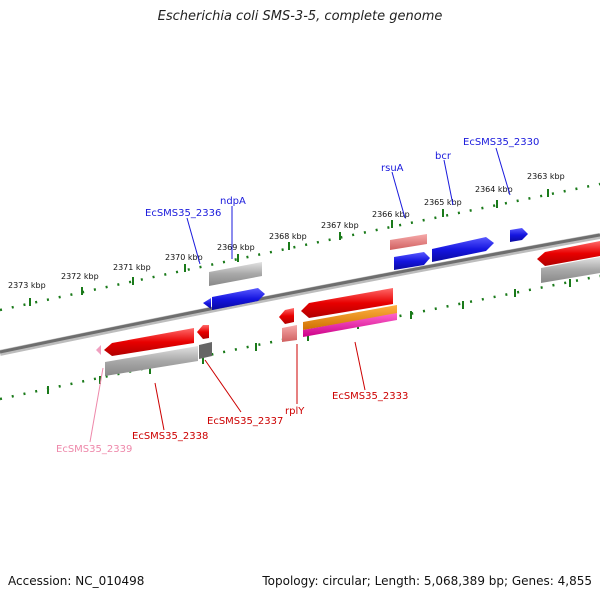 This screenshot has height=600, width=600. I want to click on gene-rsua, so click(412, 261).